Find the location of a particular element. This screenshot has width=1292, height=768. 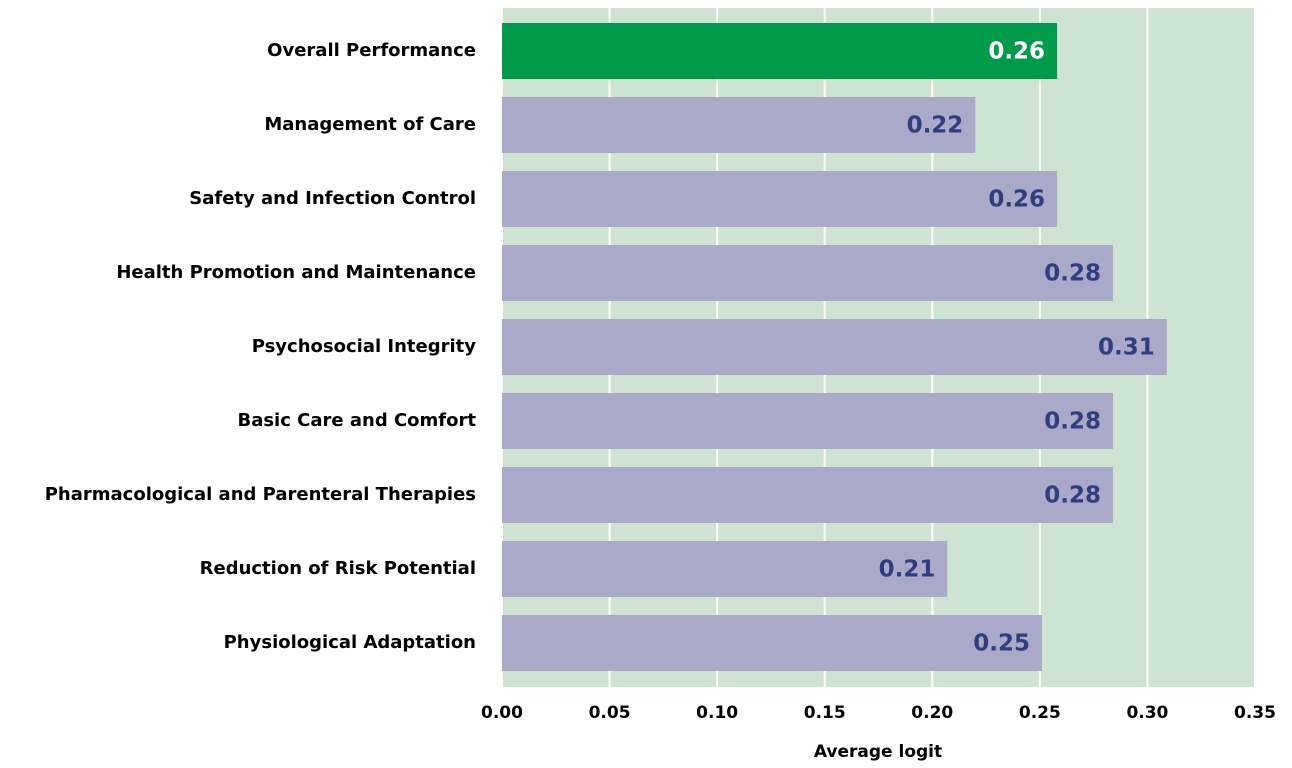

x-tick-label: 0.30 is located at coordinates (1147, 713).